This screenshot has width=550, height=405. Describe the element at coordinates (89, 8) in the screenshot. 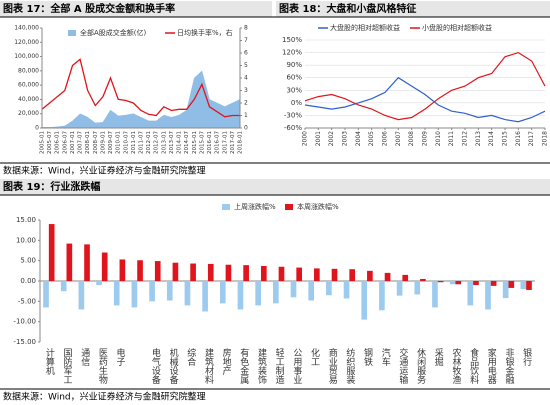

I see `chart-title: 图表 17：全部 A 股成交金额和换手率` at that location.